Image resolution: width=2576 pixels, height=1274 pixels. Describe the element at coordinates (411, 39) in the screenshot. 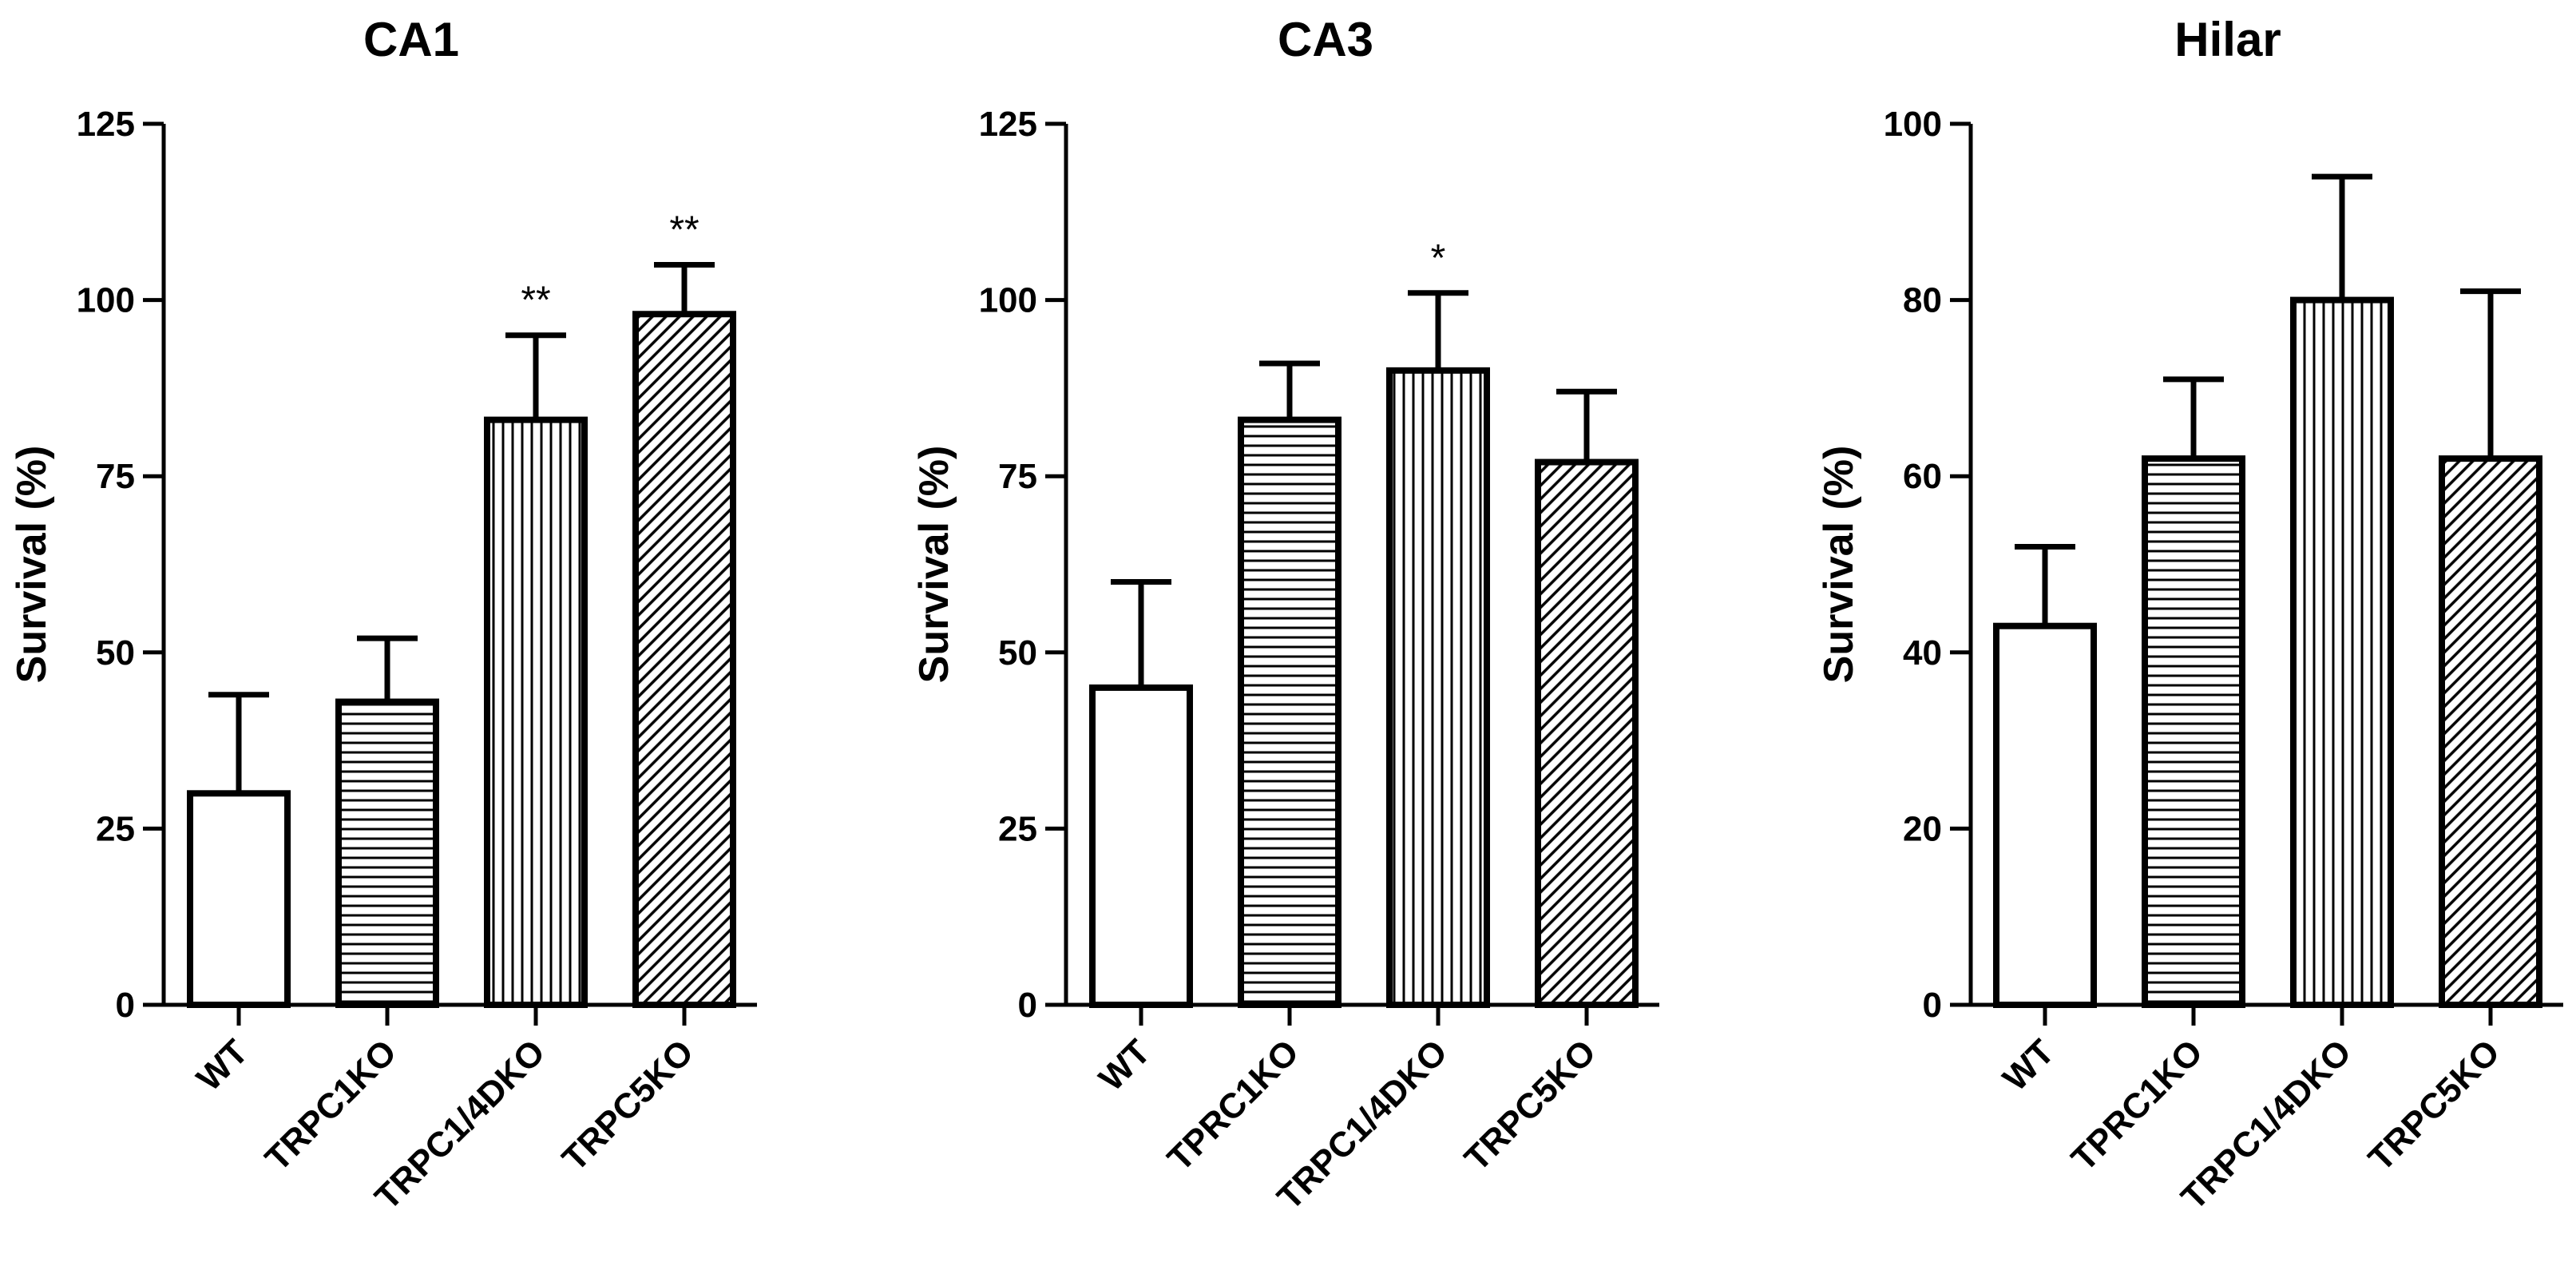

I see `chart-title: CA1` at that location.